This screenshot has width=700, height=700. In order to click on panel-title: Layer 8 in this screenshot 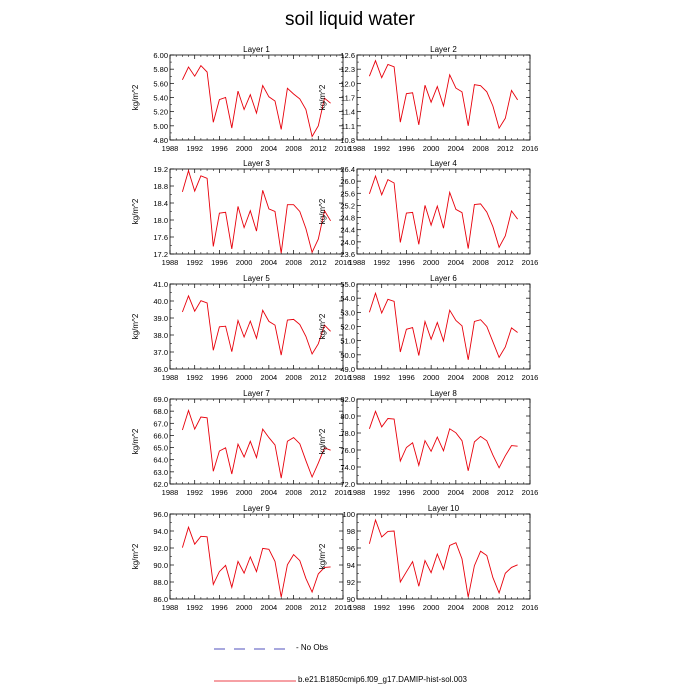, I will do `click(443, 393)`.